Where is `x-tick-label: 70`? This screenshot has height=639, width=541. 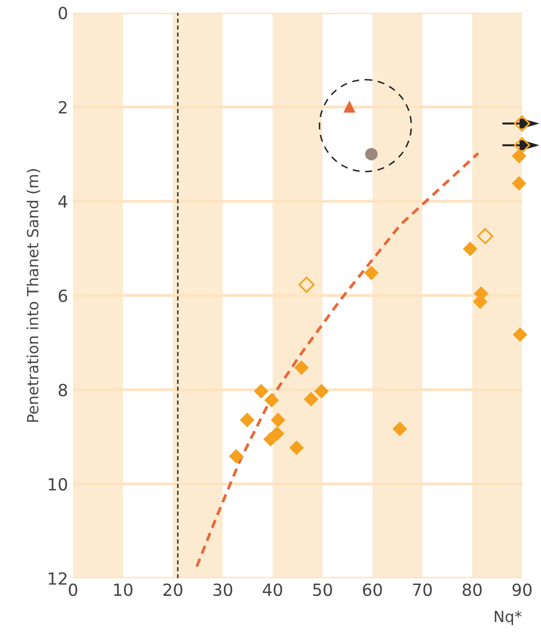 x-tick-label: 70 is located at coordinates (422, 589).